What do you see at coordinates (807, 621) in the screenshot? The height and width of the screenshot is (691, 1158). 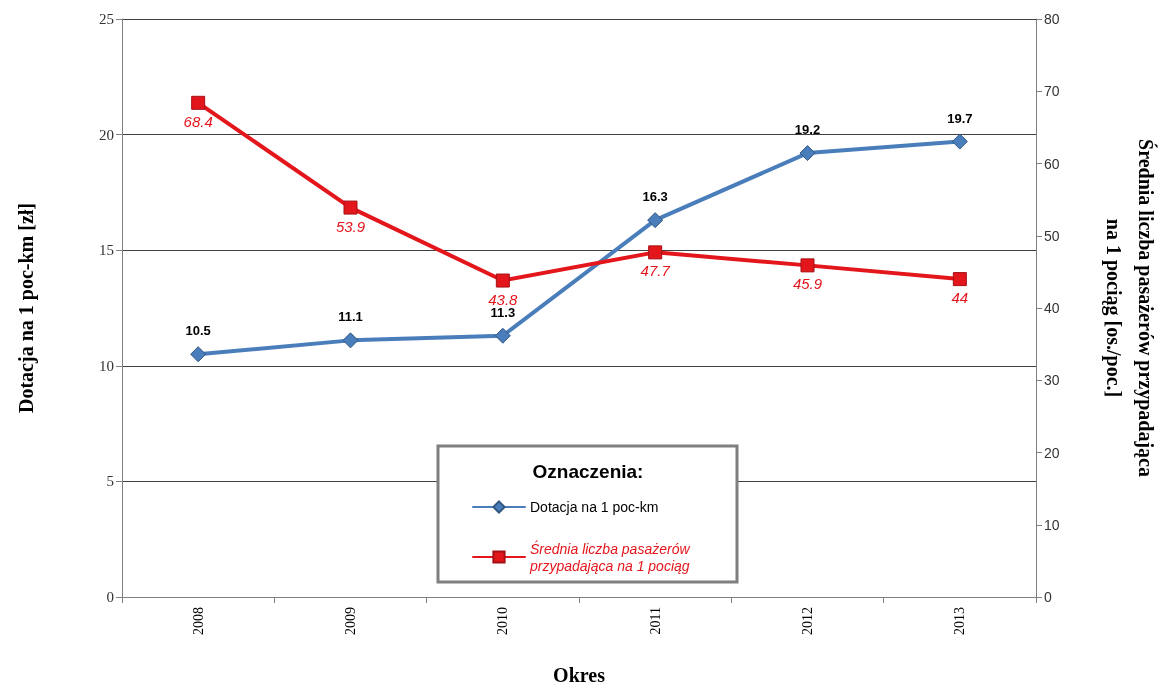 I see `x-tick-label: 2012` at bounding box center [807, 621].